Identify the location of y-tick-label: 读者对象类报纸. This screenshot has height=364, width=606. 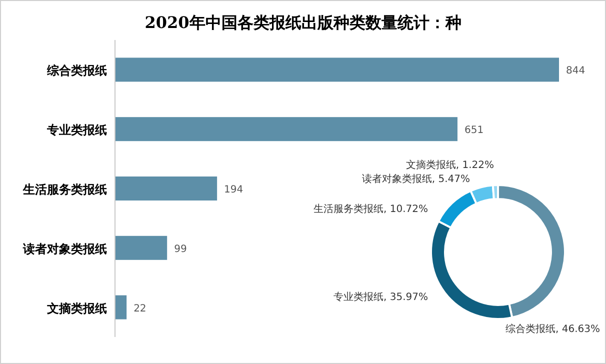
(64, 249).